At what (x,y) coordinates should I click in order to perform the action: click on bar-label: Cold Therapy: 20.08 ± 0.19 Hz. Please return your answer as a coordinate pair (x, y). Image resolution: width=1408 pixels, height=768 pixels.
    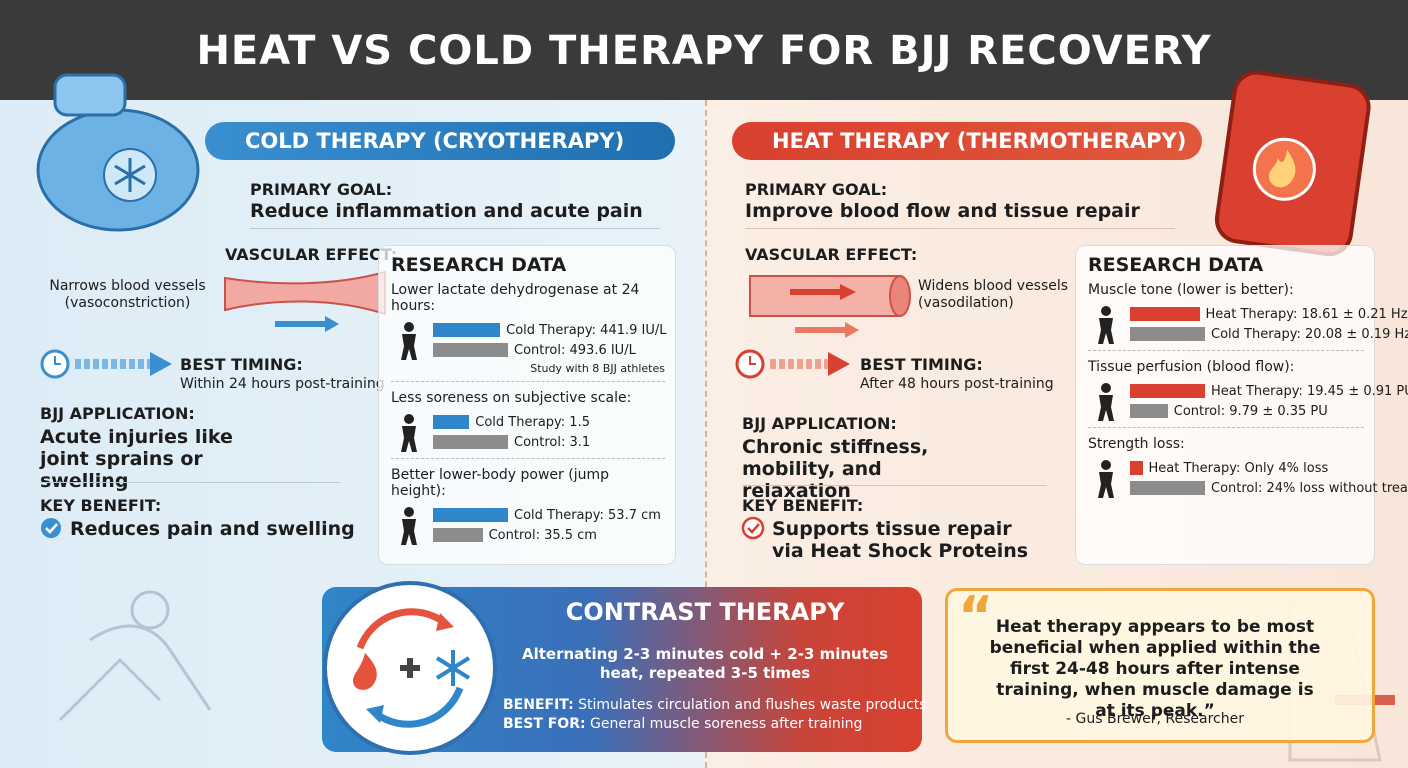
    Looking at the image, I should click on (1309, 334).